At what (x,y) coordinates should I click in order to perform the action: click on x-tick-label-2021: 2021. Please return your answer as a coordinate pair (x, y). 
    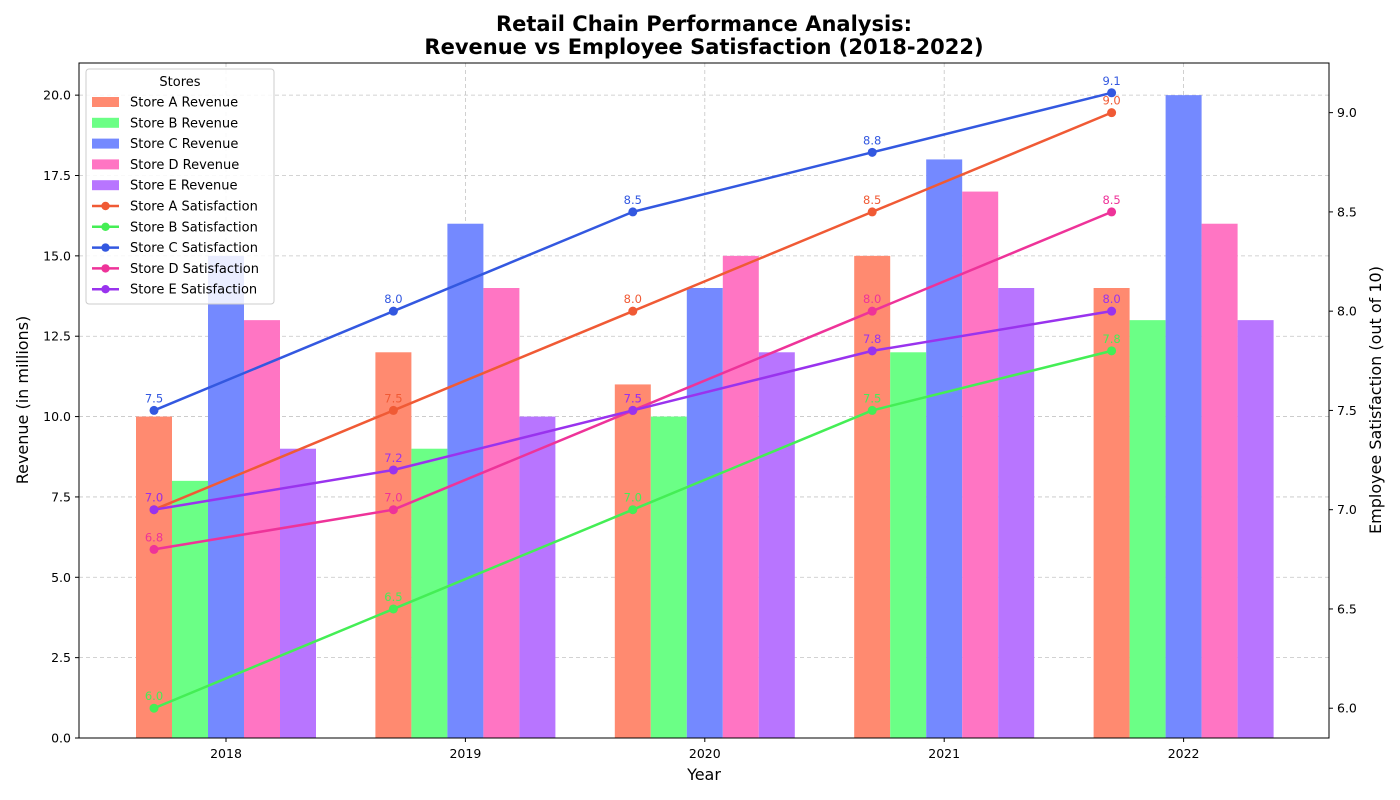
    Looking at the image, I should click on (944, 753).